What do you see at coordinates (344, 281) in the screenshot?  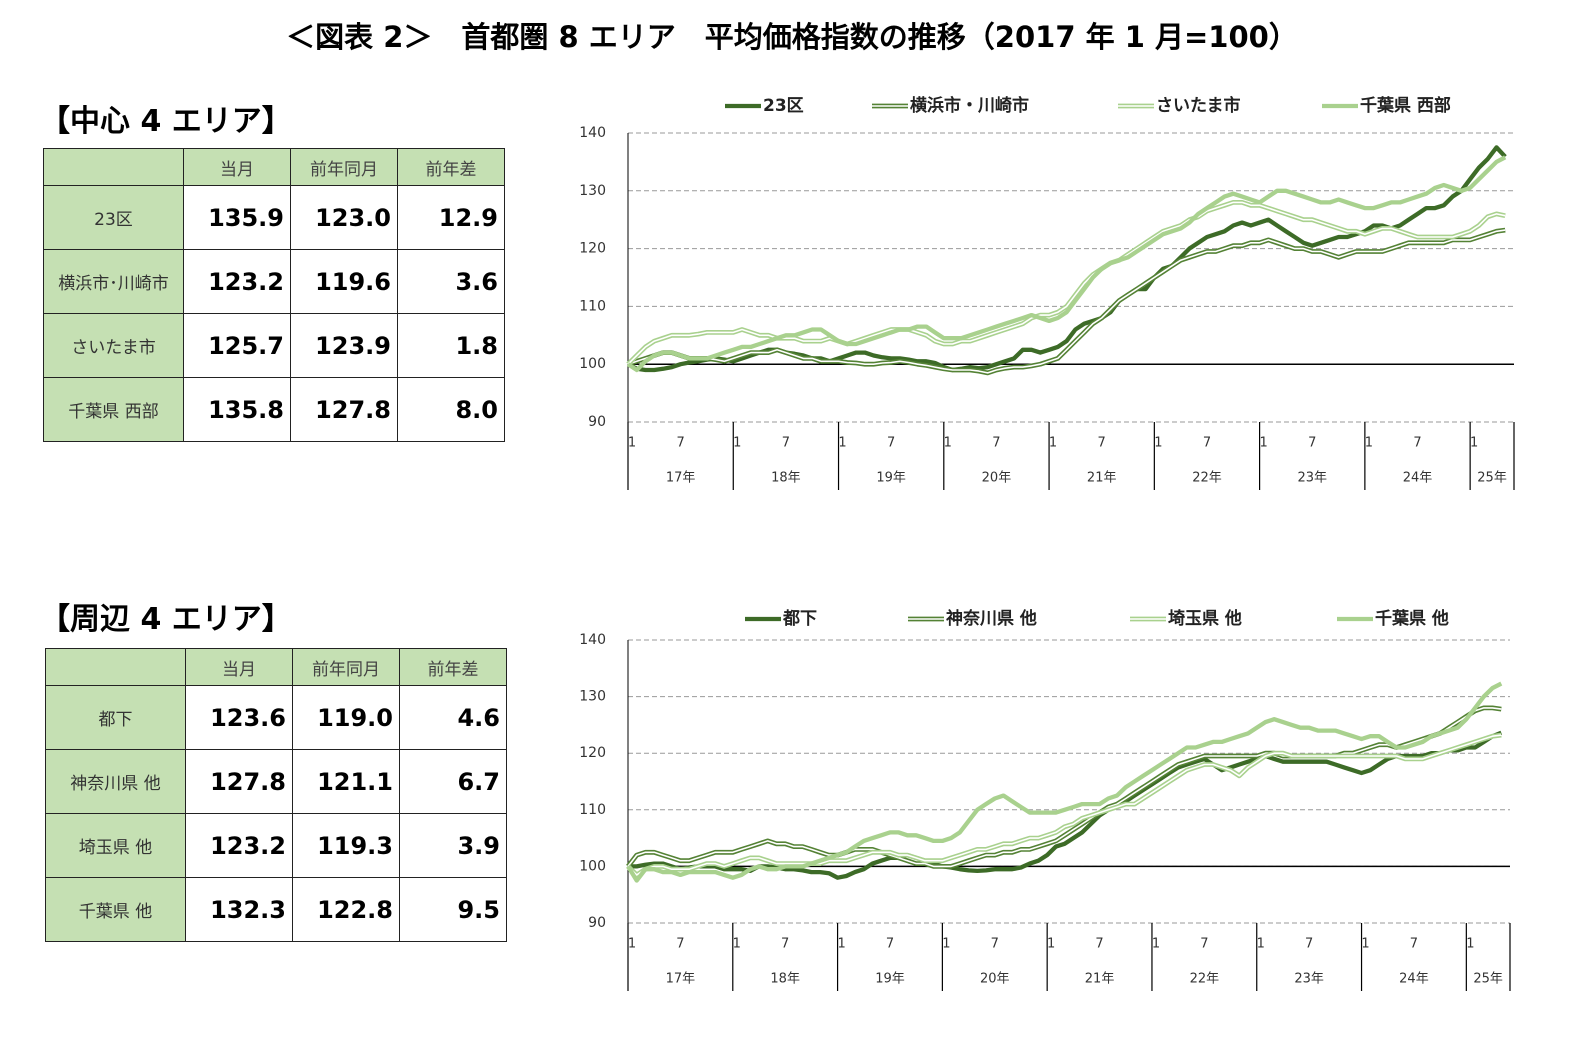 I see `value-cell: 119.6` at bounding box center [344, 281].